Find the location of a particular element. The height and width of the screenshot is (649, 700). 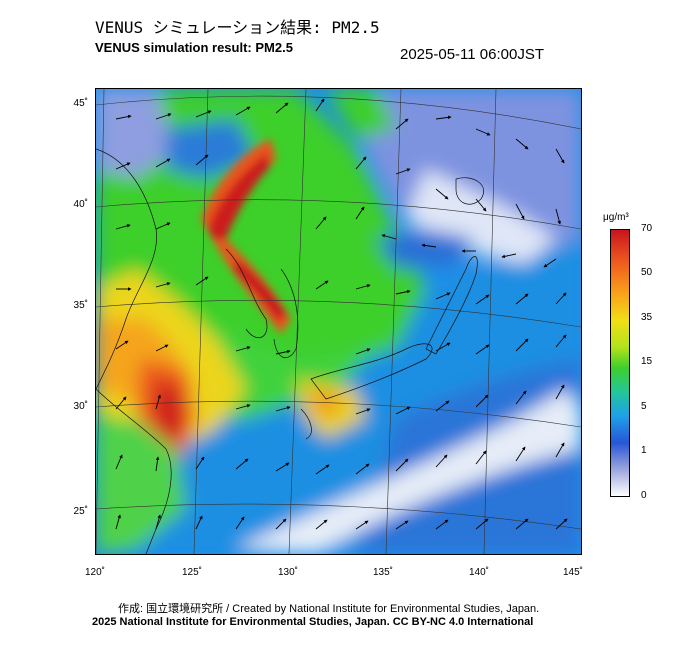

colorbar-tick-50: 50 is located at coordinates (647, 272).